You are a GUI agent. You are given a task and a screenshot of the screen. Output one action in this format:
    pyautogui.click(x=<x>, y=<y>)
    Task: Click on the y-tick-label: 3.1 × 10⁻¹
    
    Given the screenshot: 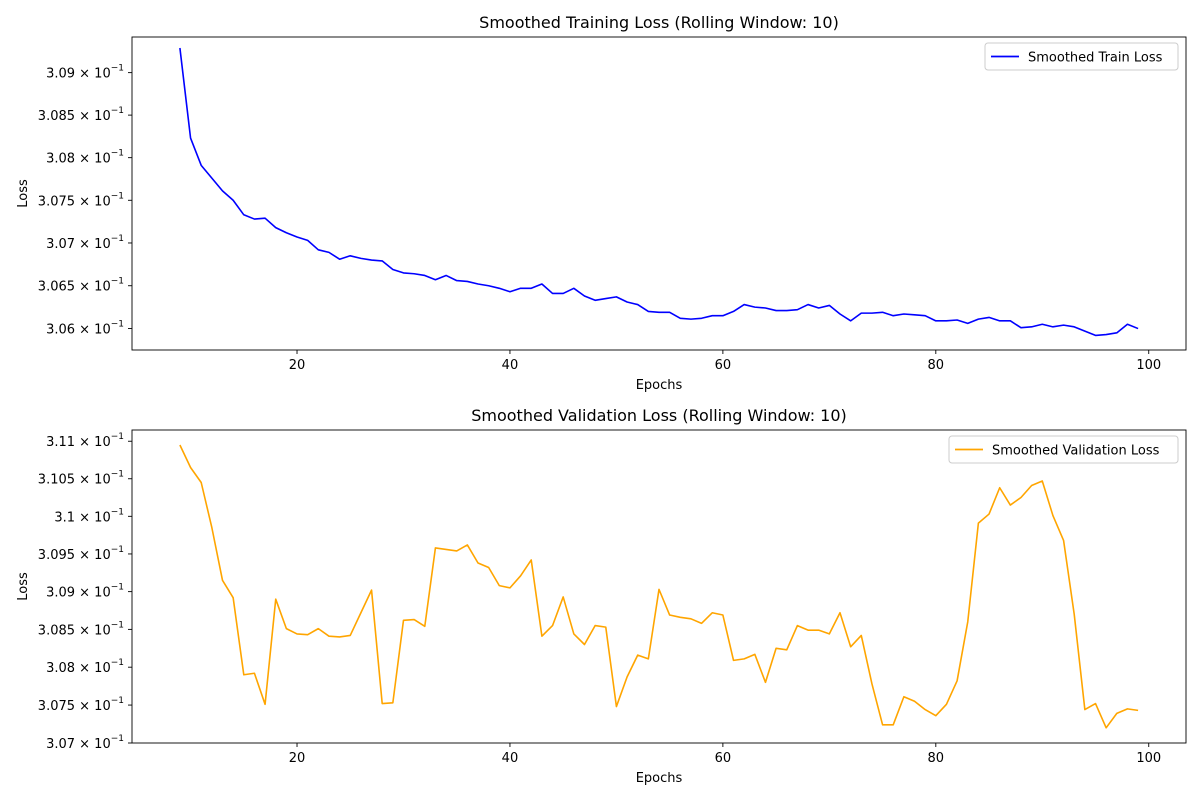 What is the action you would take?
    pyautogui.click(x=89, y=516)
    